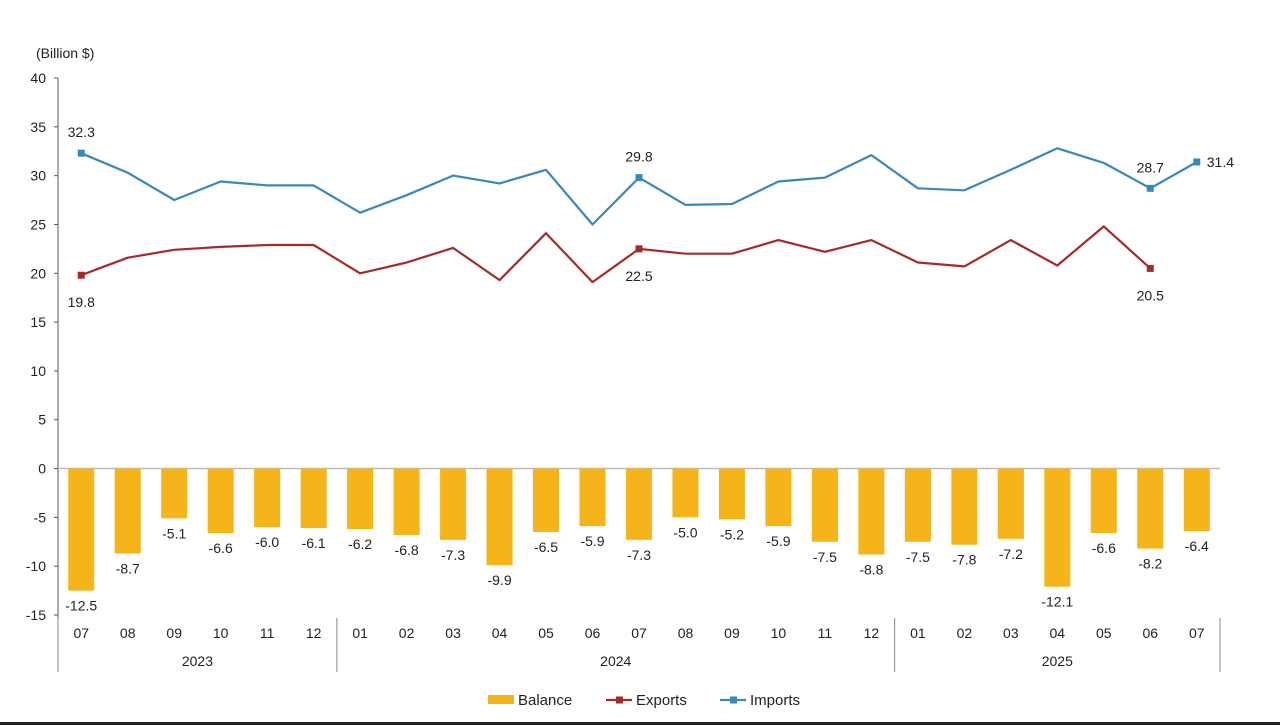 Image resolution: width=1280 pixels, height=725 pixels. I want to click on balance-data-label: -6.8, so click(407, 550).